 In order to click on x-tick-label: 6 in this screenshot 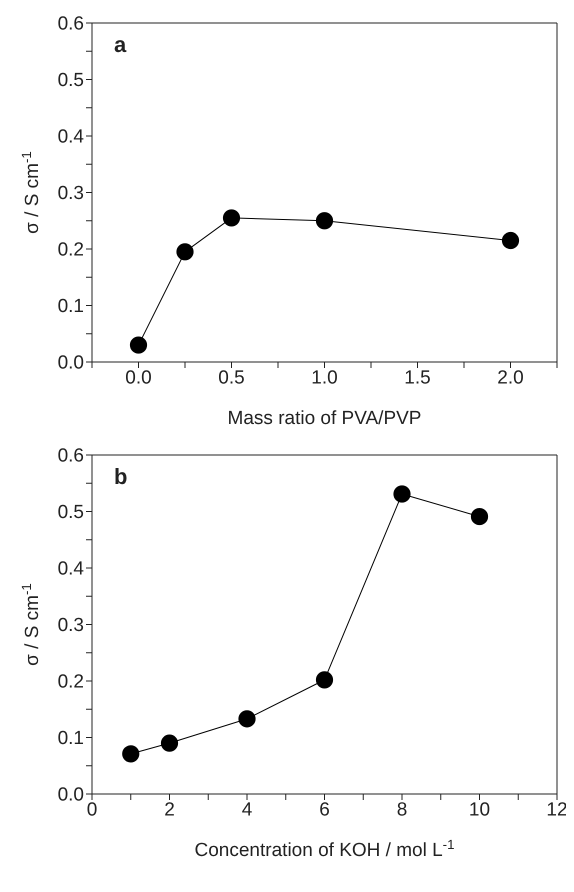, I will do `click(324, 809)`.